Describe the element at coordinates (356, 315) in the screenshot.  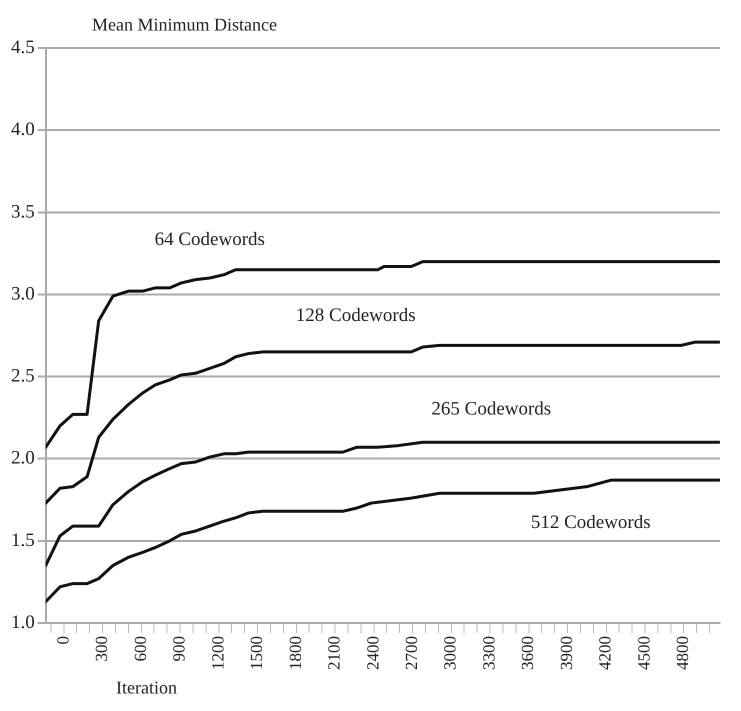
I see `series-label: 128 Codewords` at that location.